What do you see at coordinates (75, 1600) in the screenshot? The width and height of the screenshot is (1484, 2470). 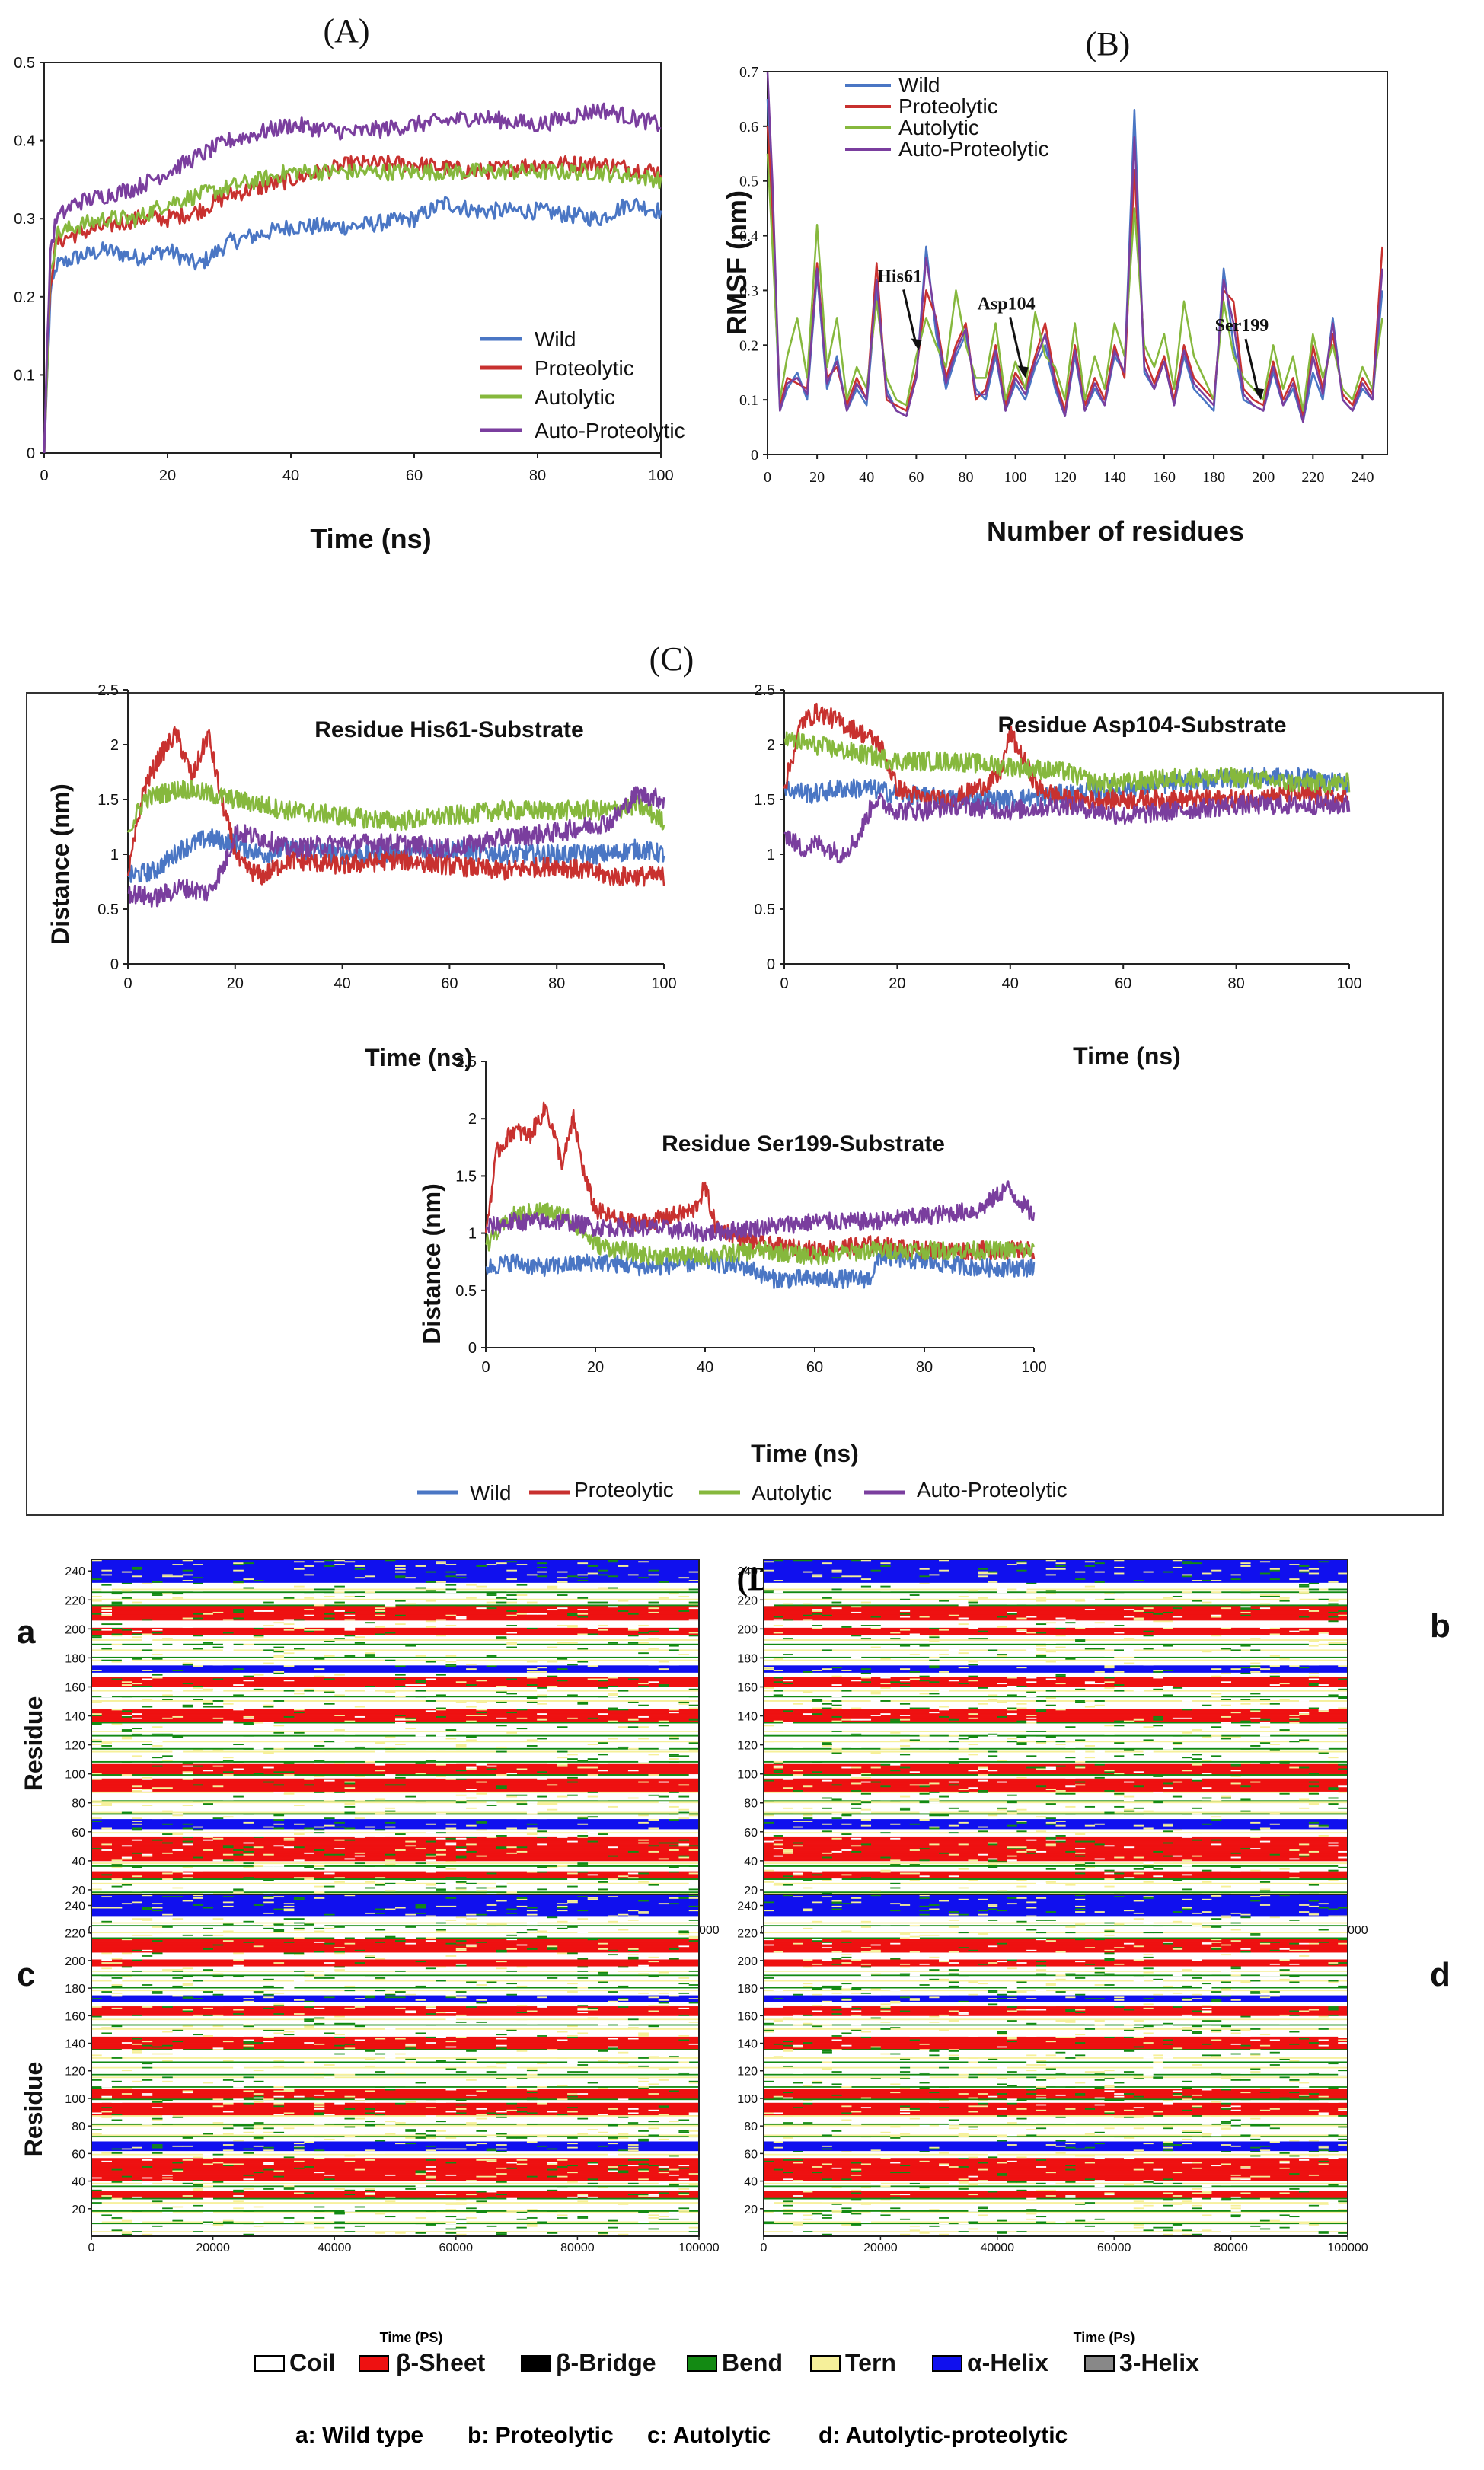 I see `y-tick-label: 220` at bounding box center [75, 1600].